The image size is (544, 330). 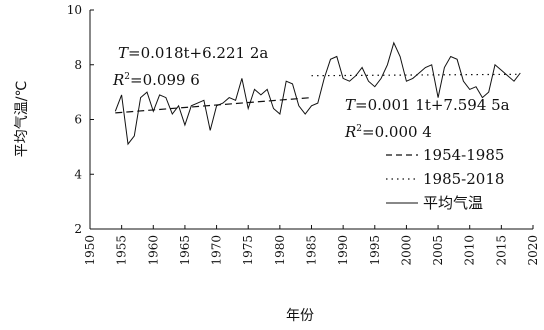 What do you see at coordinates (165, 80) in the screenshot?
I see `trend1-r2-text: =0.099 6` at bounding box center [165, 80].